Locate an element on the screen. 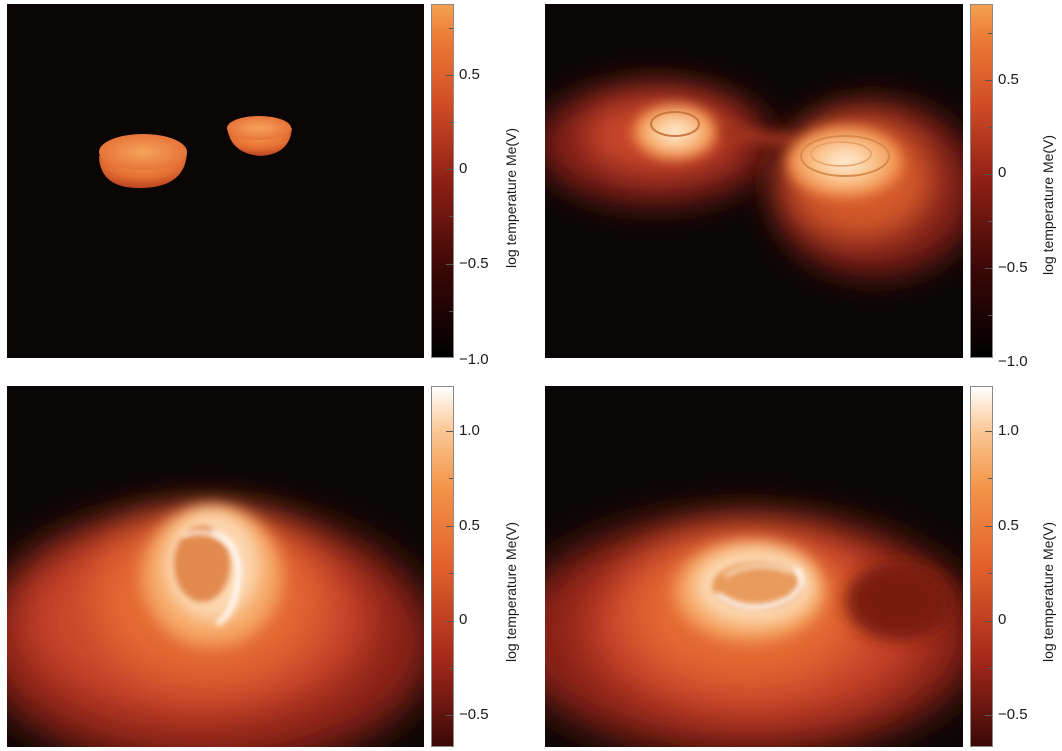 The height and width of the screenshot is (751, 1062). colorbar-title-top-left: log temperature Me(V) is located at coordinates (511, 197).